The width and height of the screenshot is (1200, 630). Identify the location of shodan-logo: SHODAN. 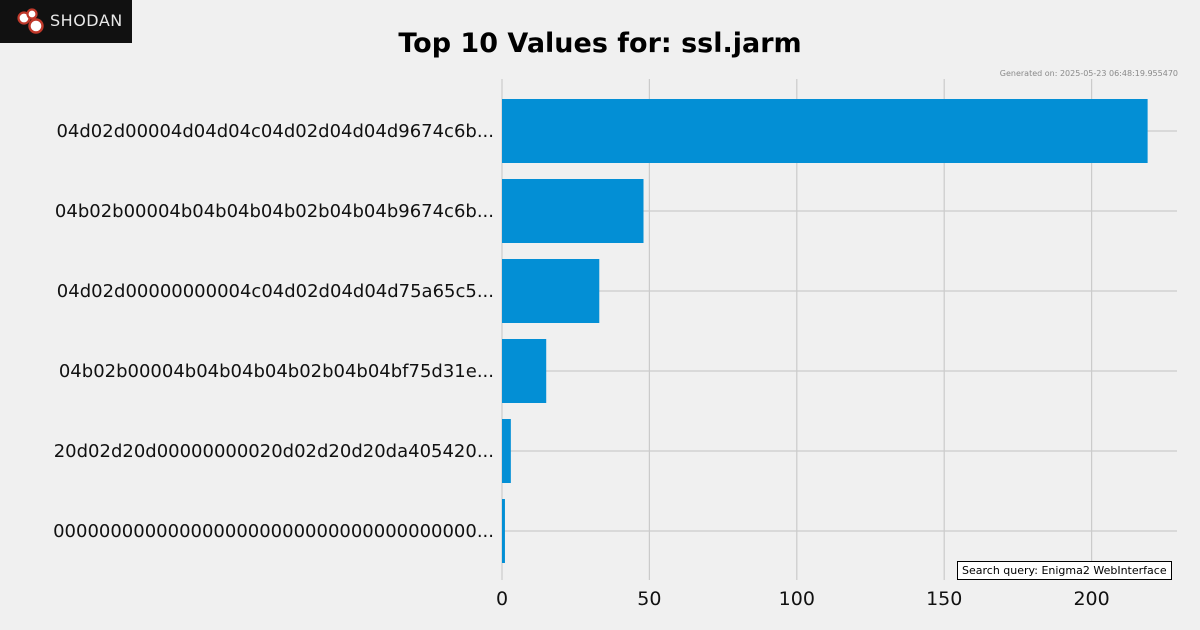
(66, 21).